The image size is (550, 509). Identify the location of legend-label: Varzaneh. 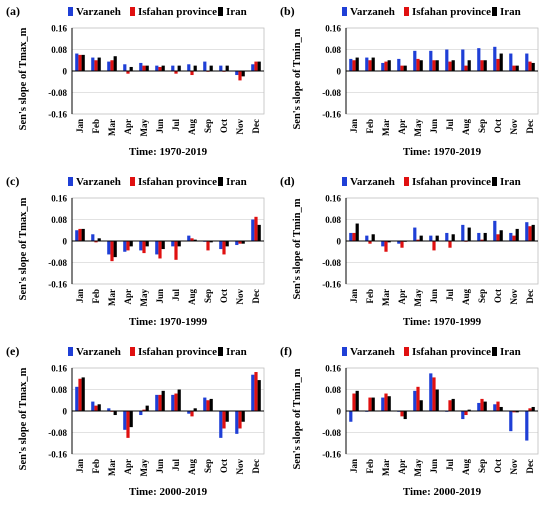
(98, 352).